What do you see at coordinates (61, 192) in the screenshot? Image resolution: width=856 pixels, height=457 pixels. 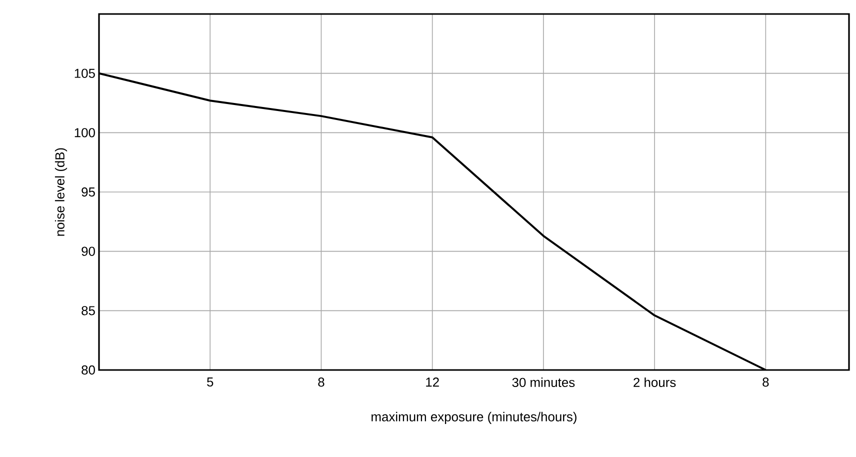 I see `y-axis-title: noise level (dB)` at bounding box center [61, 192].